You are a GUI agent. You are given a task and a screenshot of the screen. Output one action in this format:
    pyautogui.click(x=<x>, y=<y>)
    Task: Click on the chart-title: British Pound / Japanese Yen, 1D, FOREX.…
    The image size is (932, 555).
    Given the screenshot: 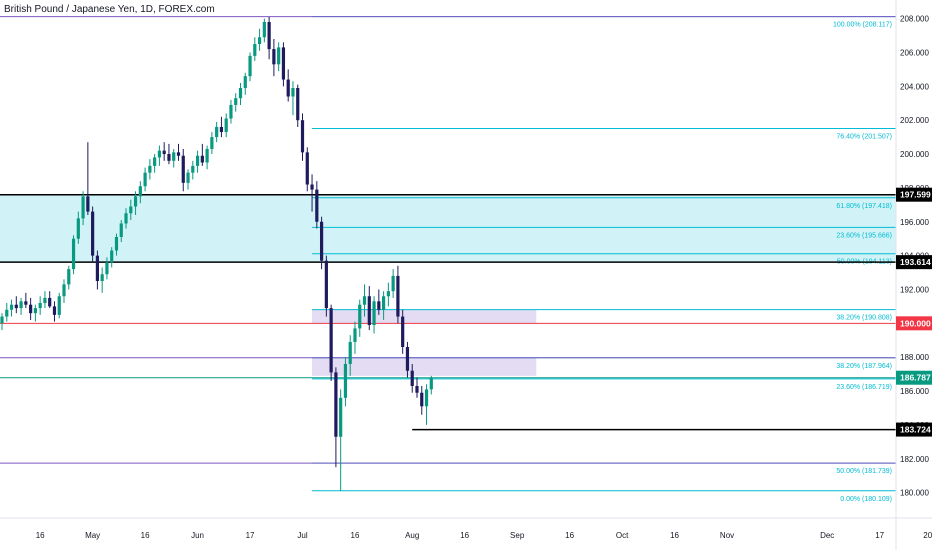 What is the action you would take?
    pyautogui.click(x=109, y=9)
    